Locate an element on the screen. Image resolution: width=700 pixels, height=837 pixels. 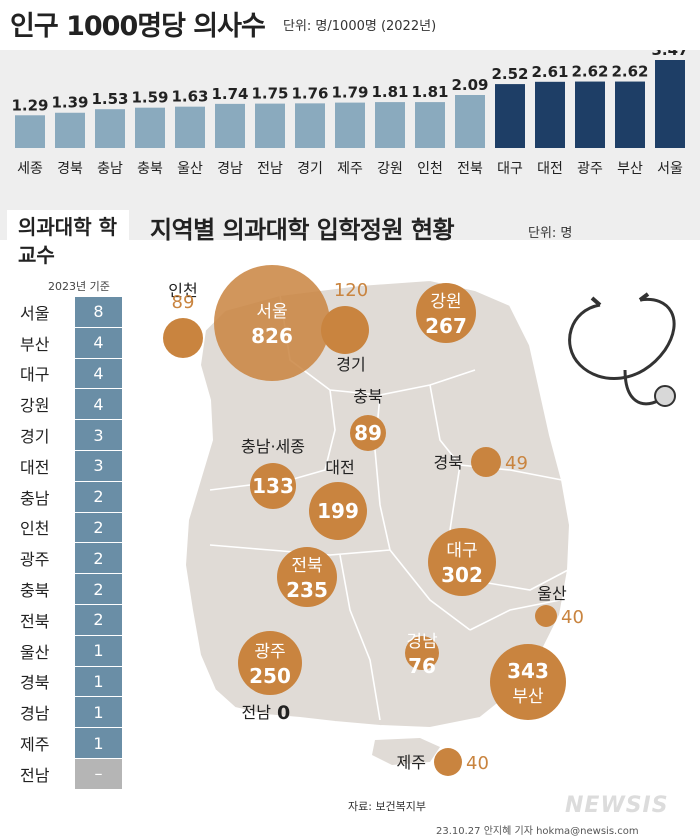
bubble-value: 302 is located at coordinates (462, 575).